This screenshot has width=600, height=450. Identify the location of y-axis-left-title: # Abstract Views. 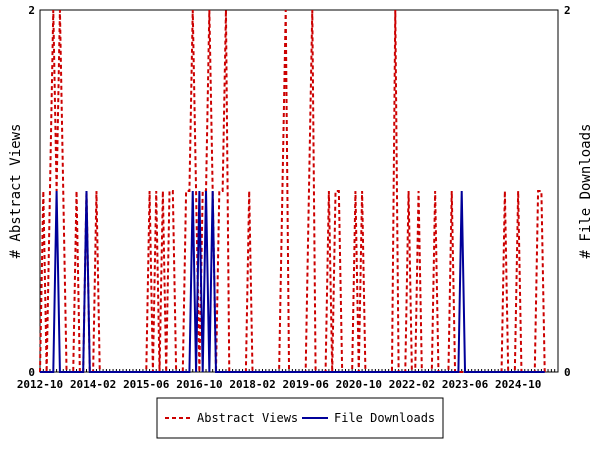
(16, 191).